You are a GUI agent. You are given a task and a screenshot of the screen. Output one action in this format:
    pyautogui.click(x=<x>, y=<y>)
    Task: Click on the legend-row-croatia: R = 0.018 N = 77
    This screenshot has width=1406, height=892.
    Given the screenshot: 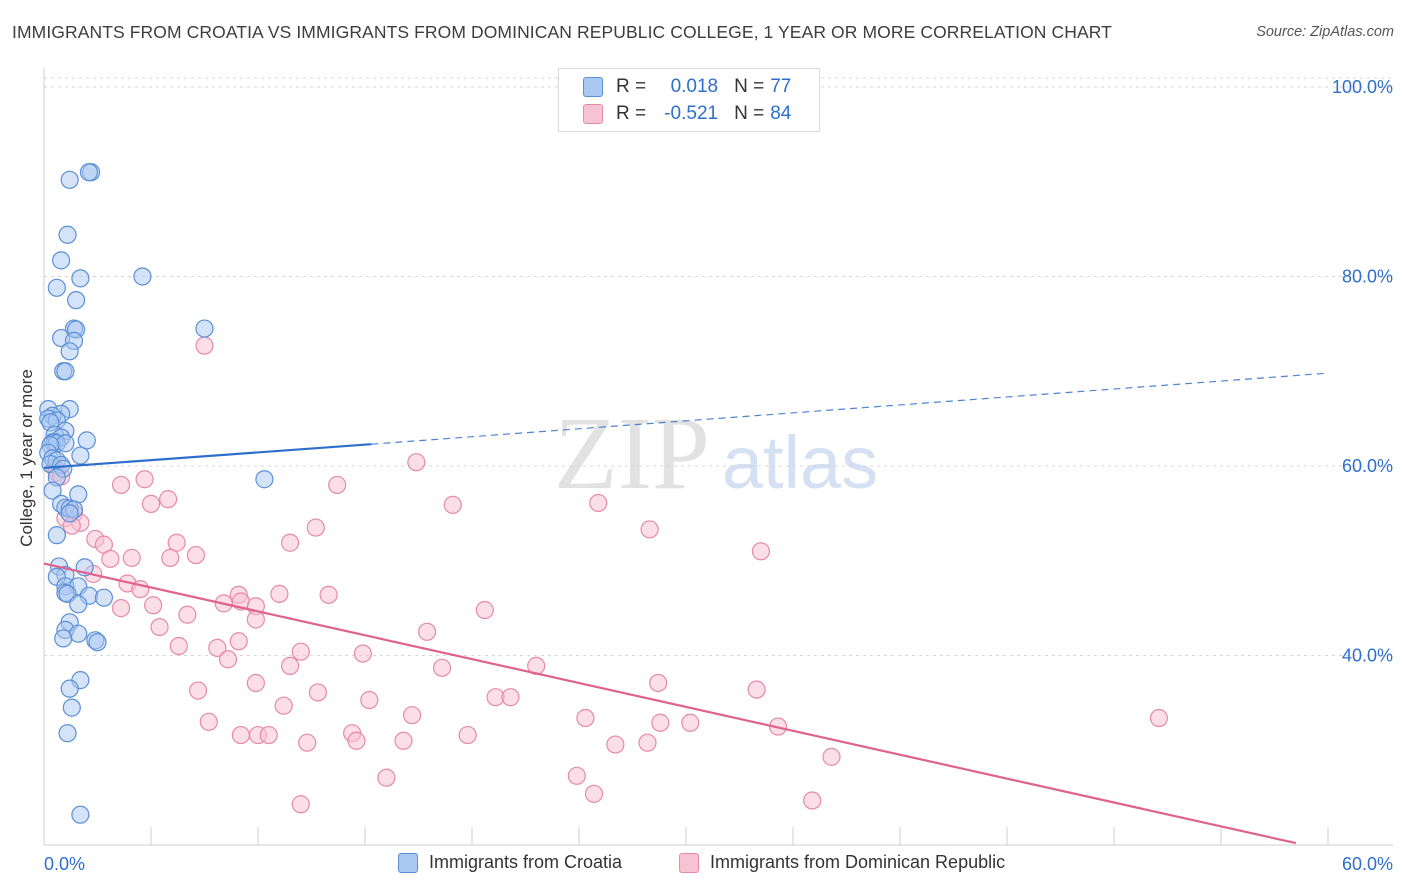 What is the action you would take?
    pyautogui.click(x=675, y=87)
    